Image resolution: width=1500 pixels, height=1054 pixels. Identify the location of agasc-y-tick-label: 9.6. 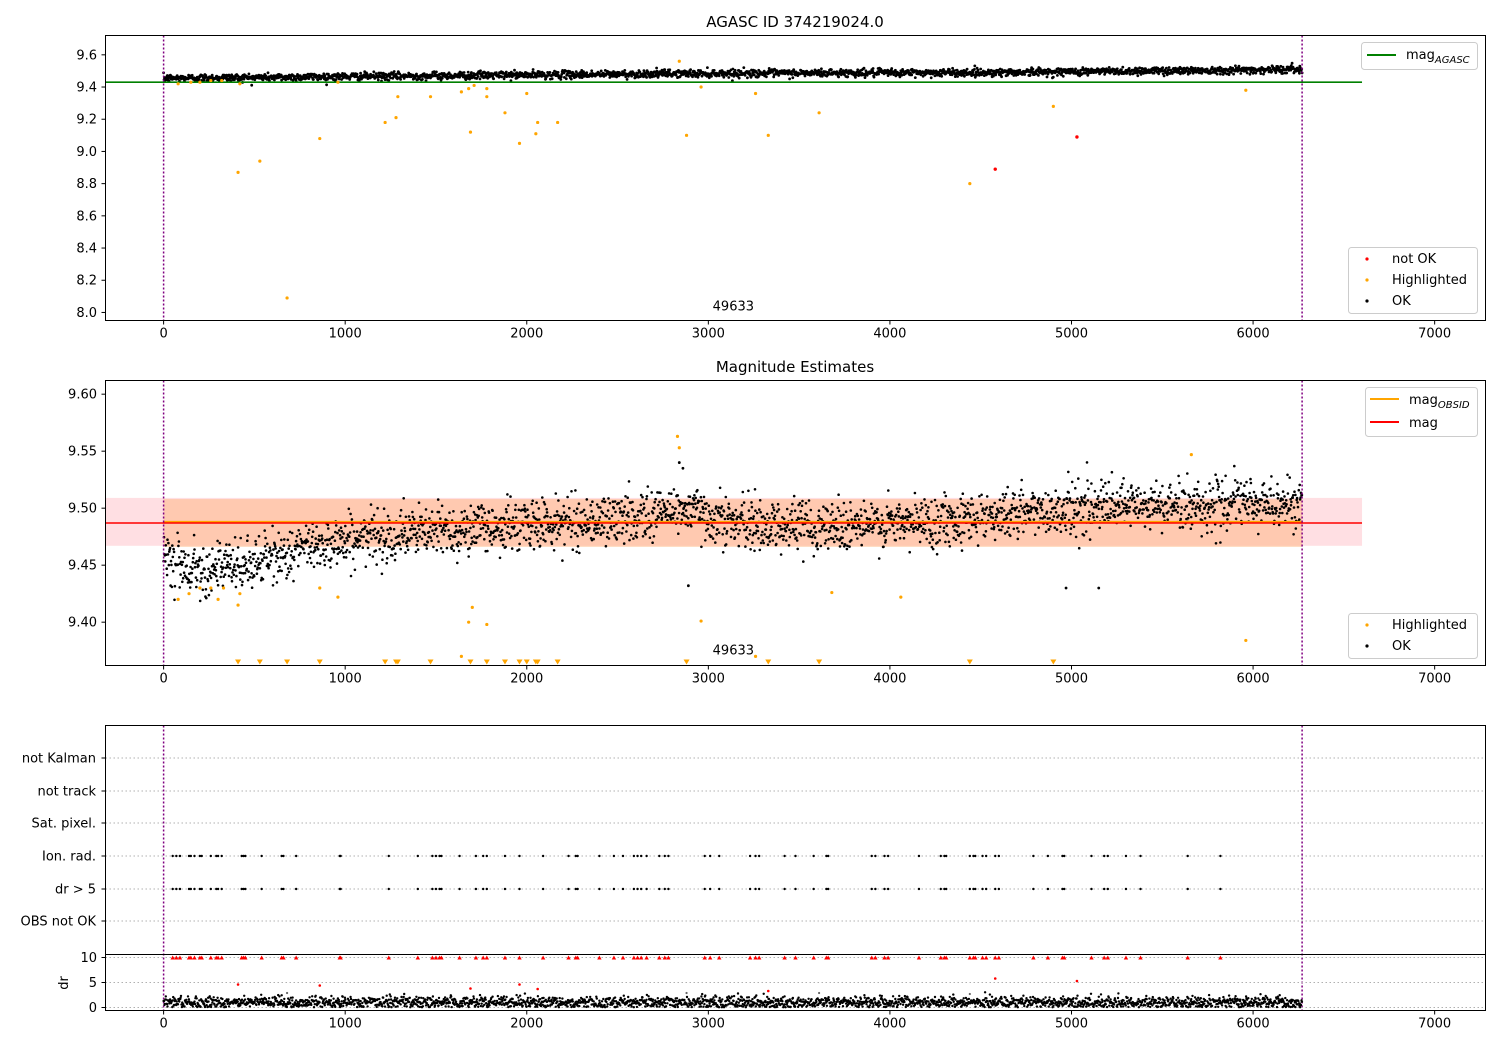
(86, 55).